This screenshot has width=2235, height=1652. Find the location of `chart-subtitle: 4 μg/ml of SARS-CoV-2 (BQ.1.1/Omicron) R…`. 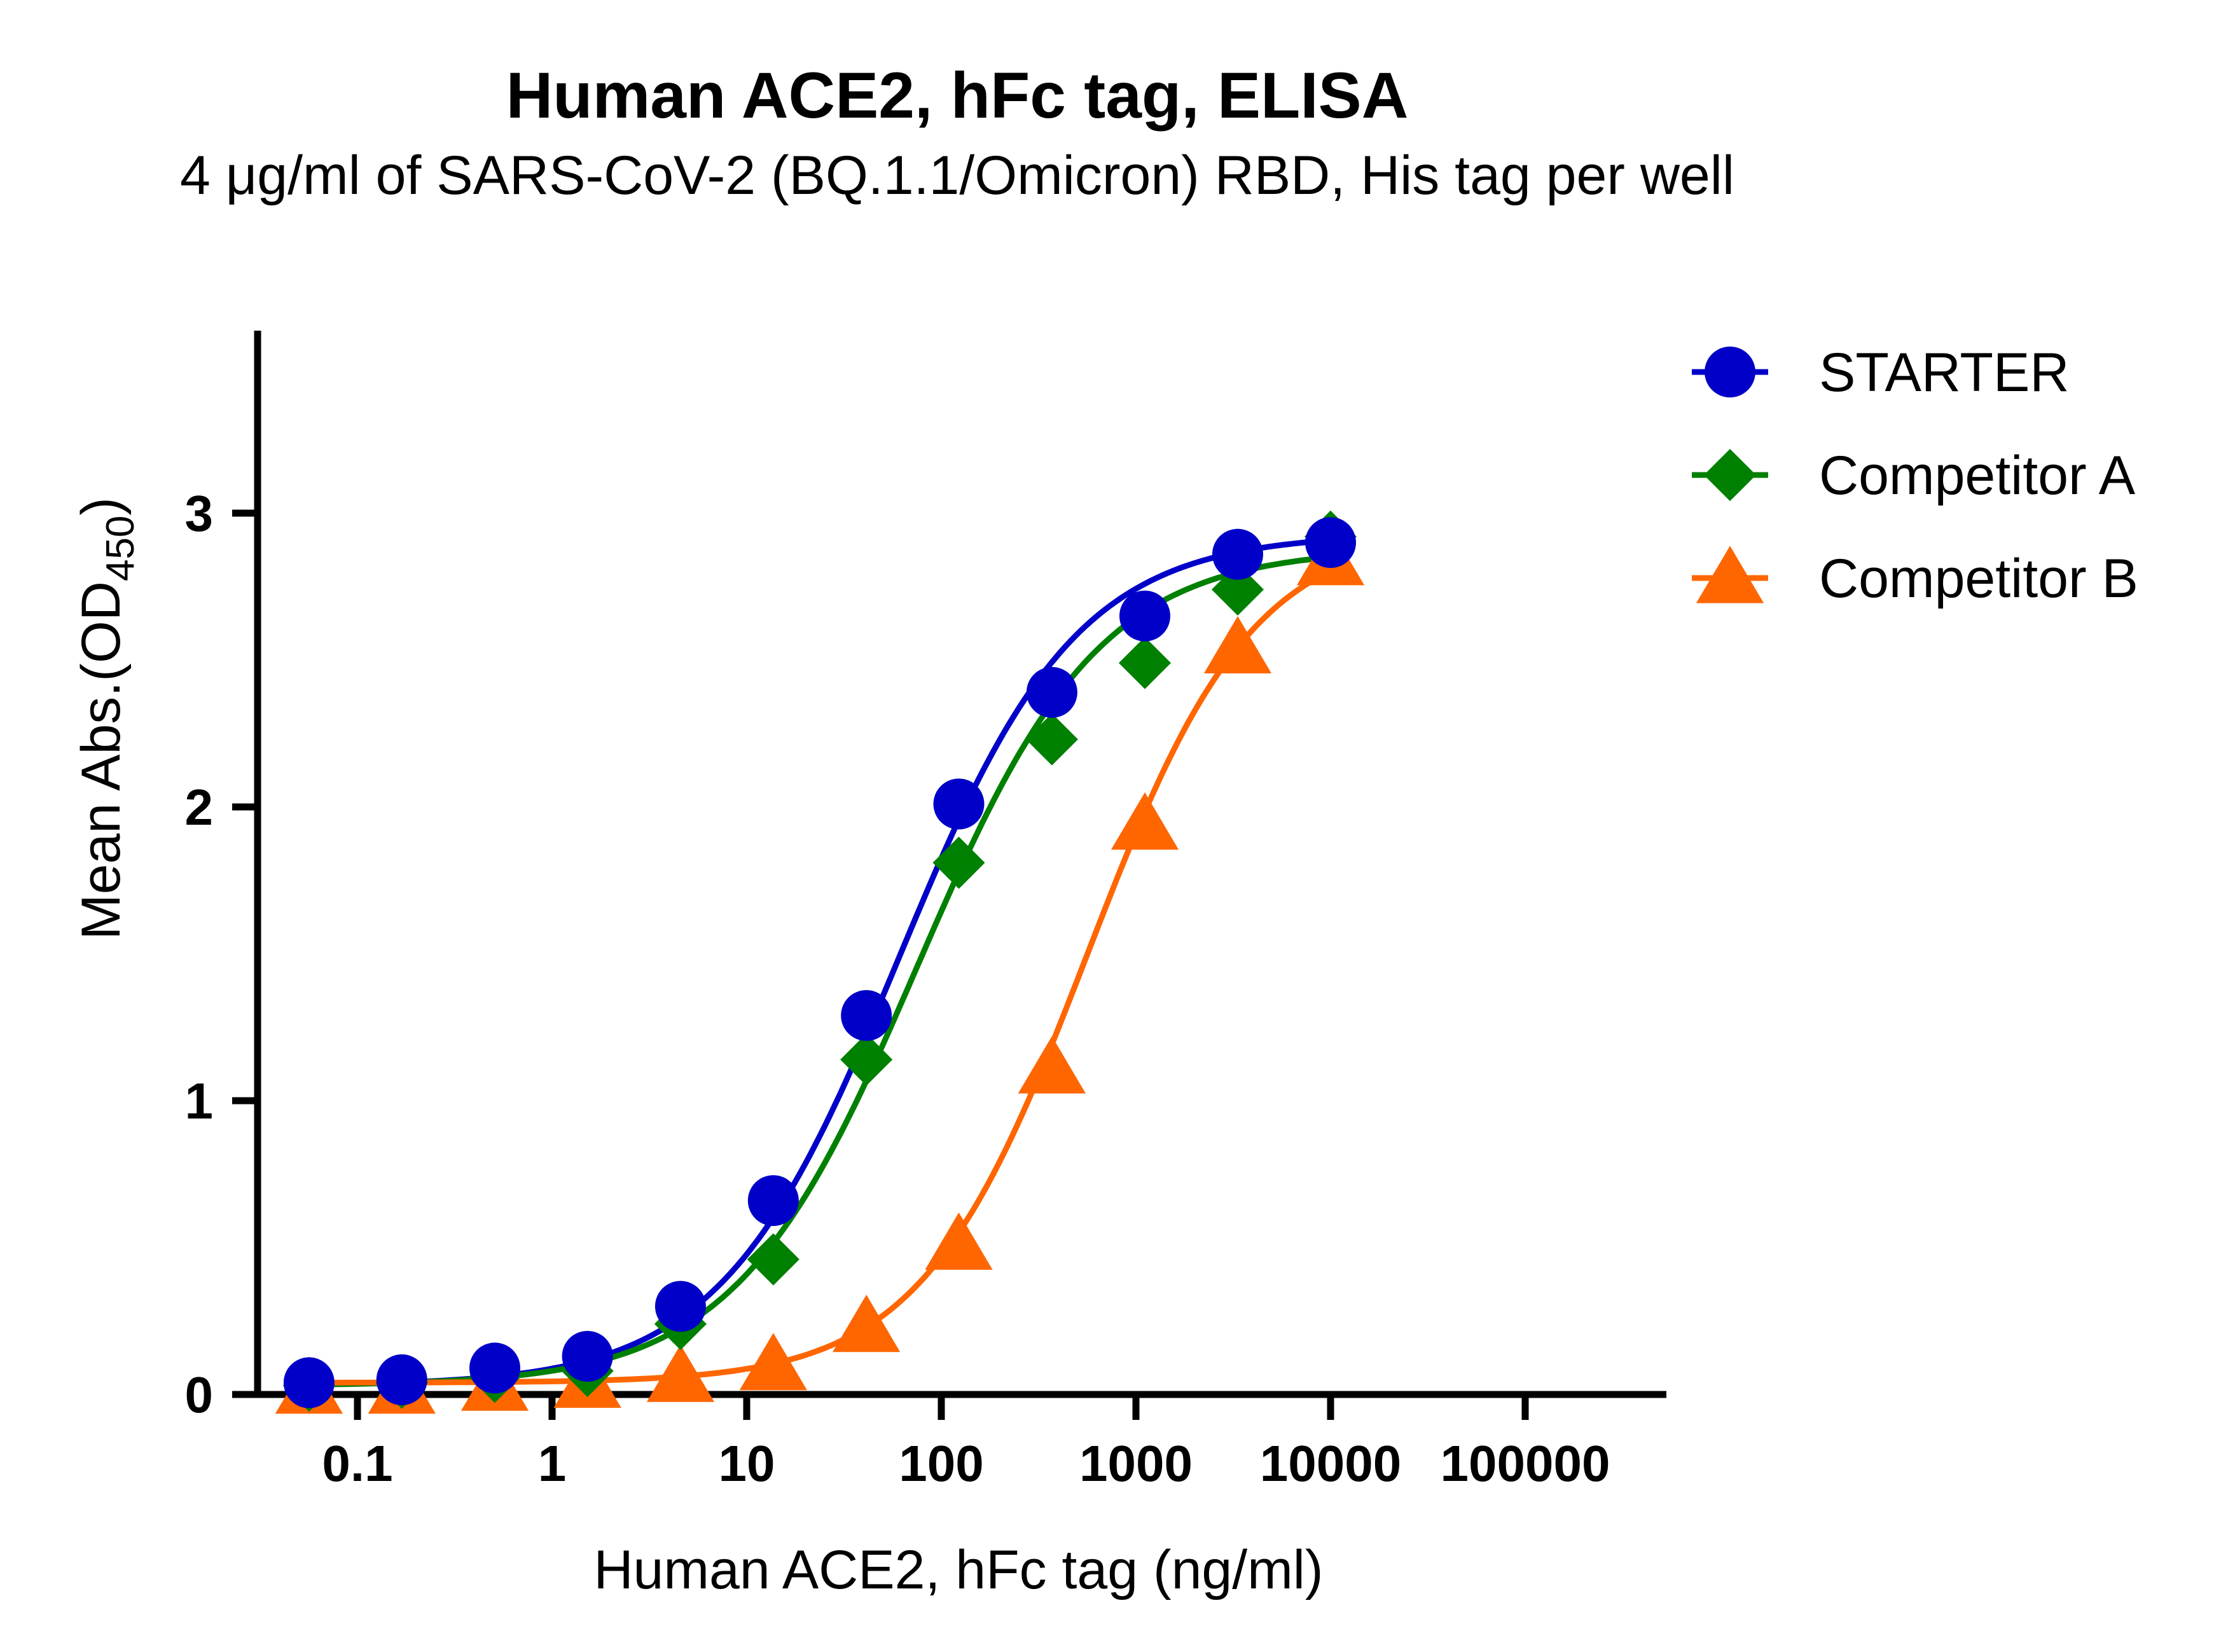

chart-subtitle: 4 μg/ml of SARS-CoV-2 (BQ.1.1/Omicron) R… is located at coordinates (957, 175).